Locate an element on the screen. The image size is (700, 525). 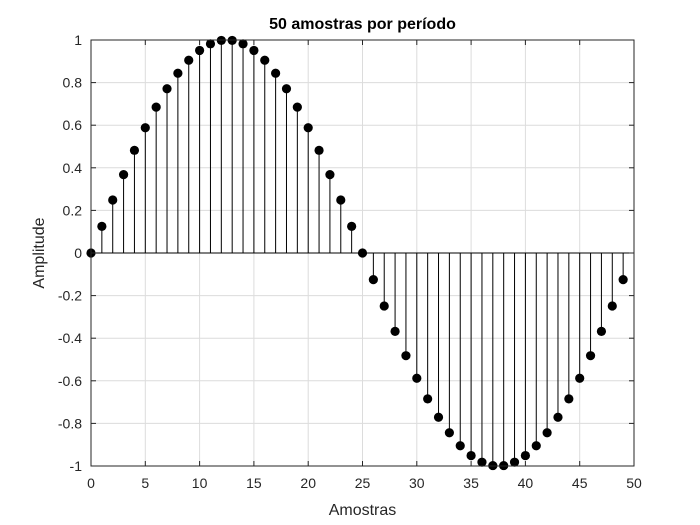
y-tick-label: 0 is located at coordinates (78, 253).